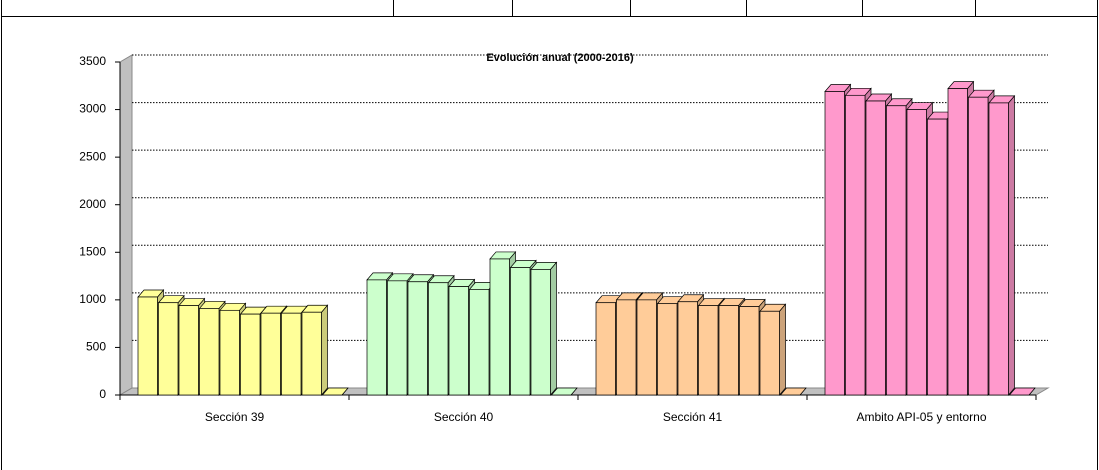 Image resolution: width=1099 pixels, height=470 pixels. Describe the element at coordinates (92, 204) in the screenshot. I see `y-tick-label: 2000` at that location.